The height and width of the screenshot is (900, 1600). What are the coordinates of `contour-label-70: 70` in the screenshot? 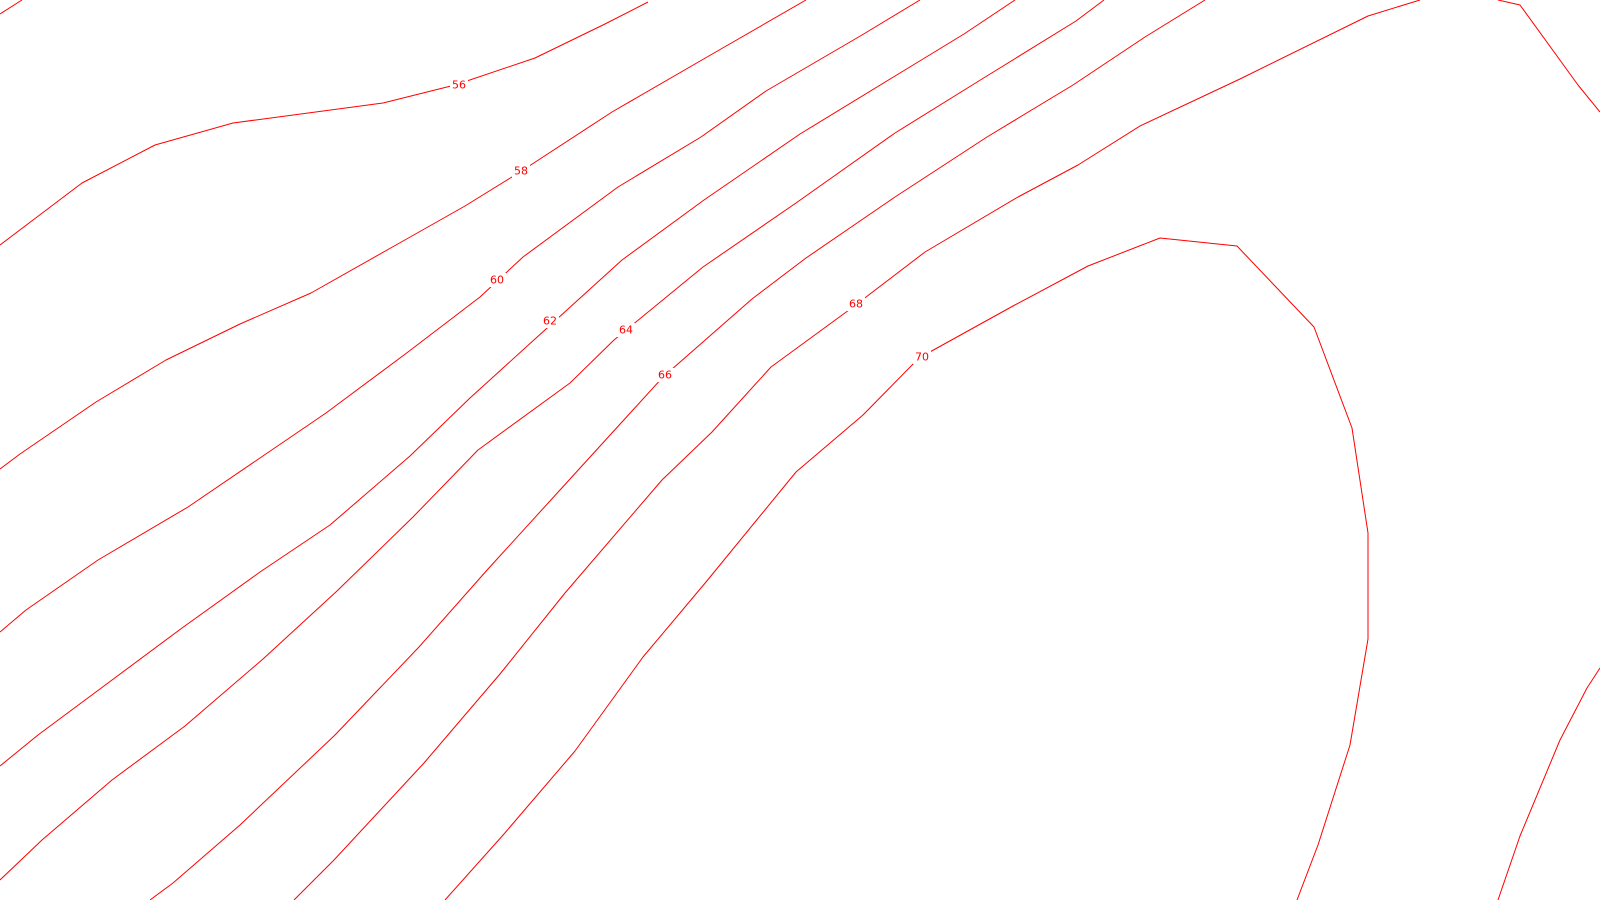 It's located at (922, 357).